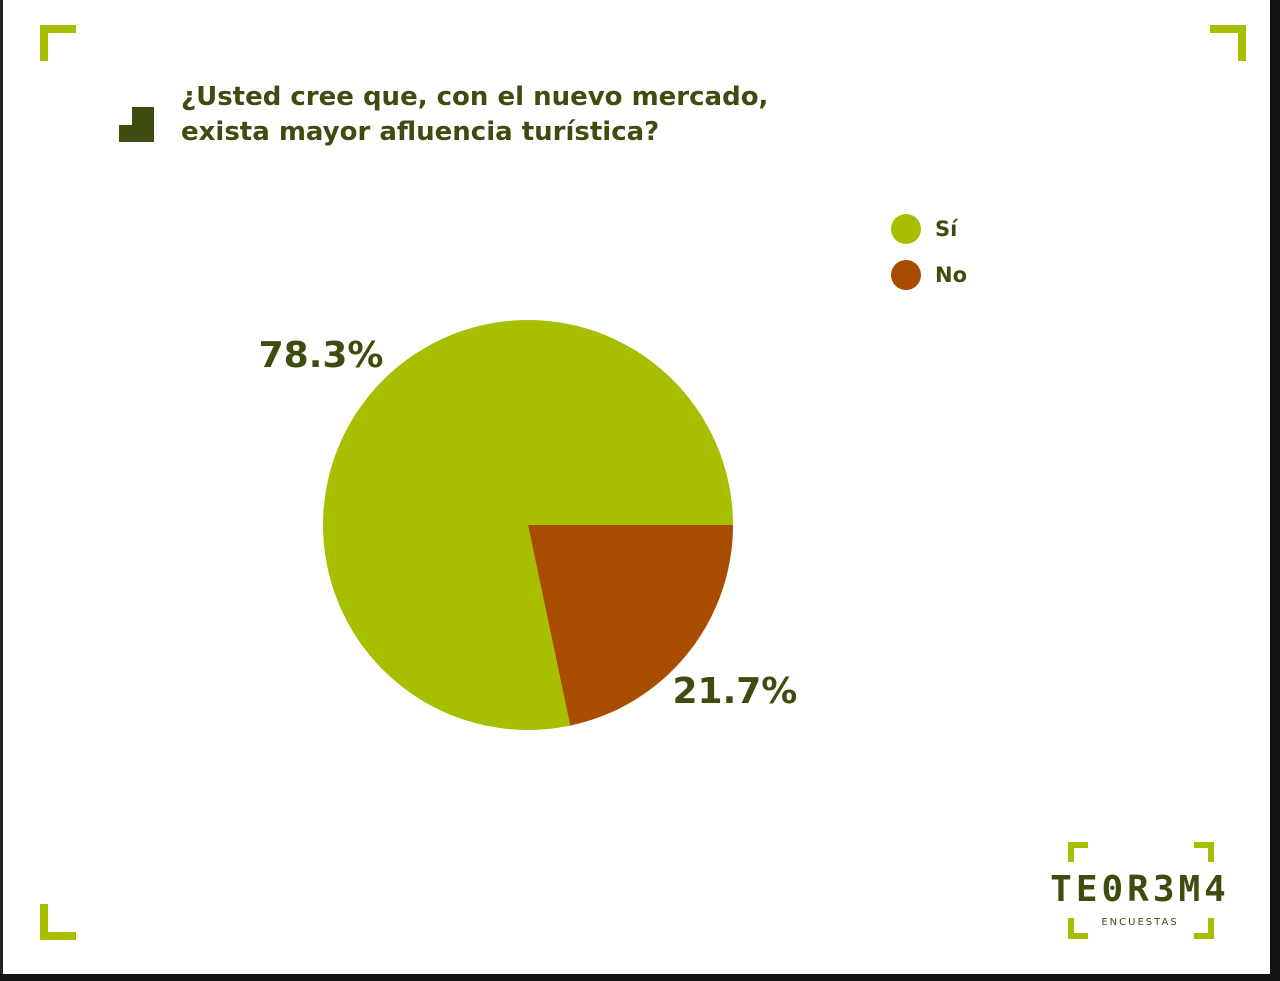 The height and width of the screenshot is (981, 1280). What do you see at coordinates (951, 275) in the screenshot?
I see `legend-label: No` at bounding box center [951, 275].